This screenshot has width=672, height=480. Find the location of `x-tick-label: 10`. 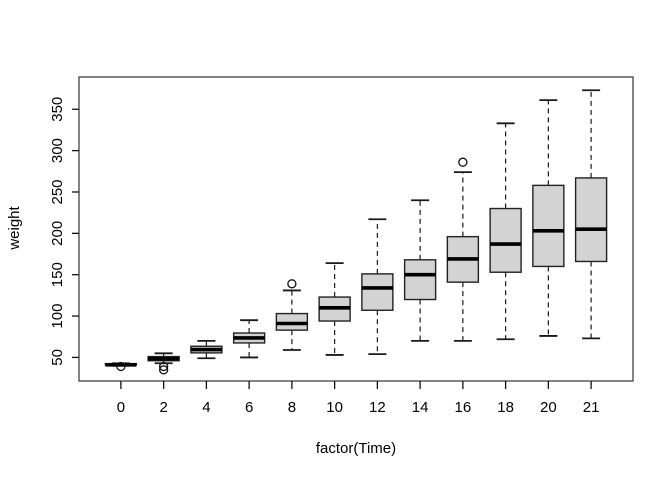

x-tick-label: 10 is located at coordinates (334, 407).